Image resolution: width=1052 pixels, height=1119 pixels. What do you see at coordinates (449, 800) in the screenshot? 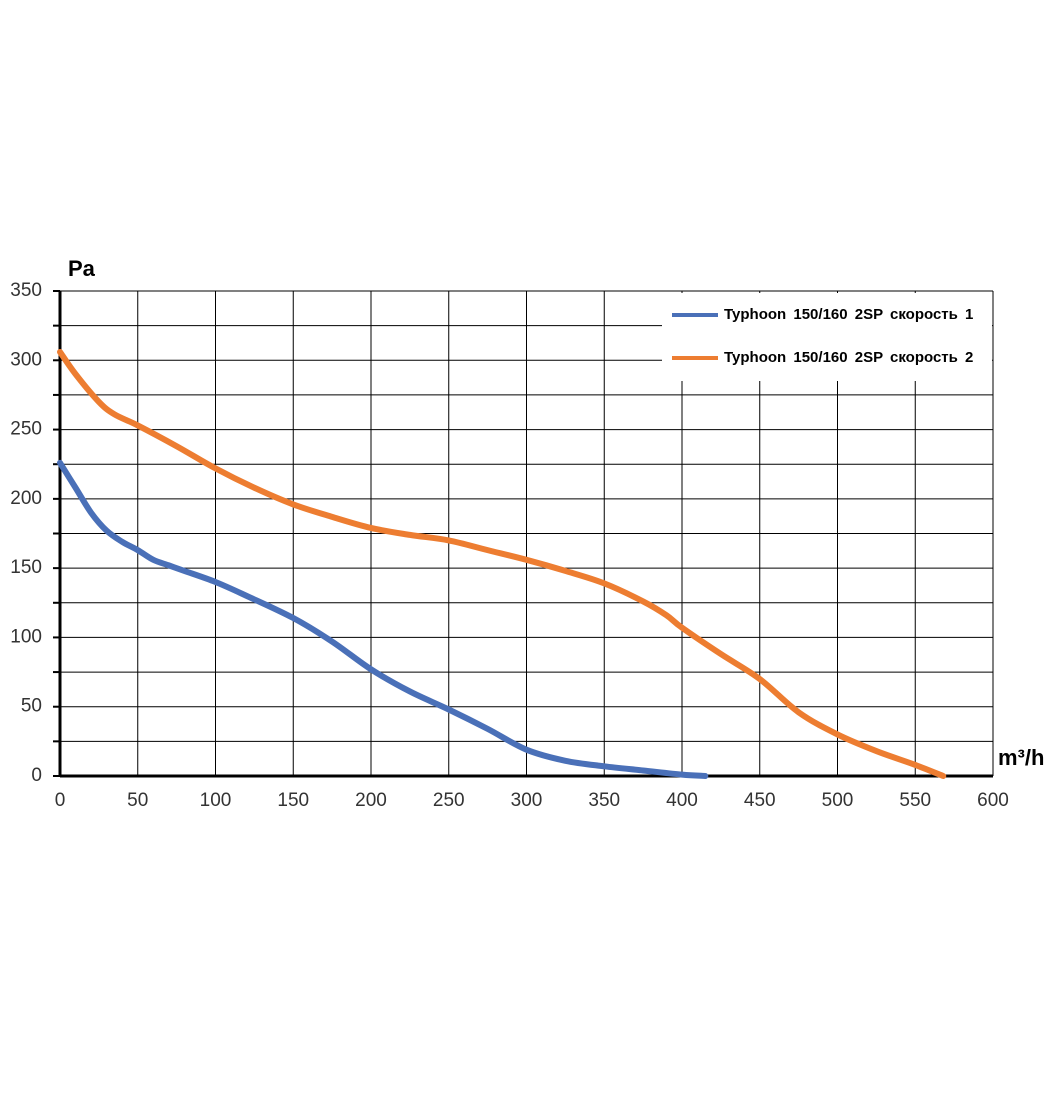
I see `x-tick-label: 250` at bounding box center [449, 800].